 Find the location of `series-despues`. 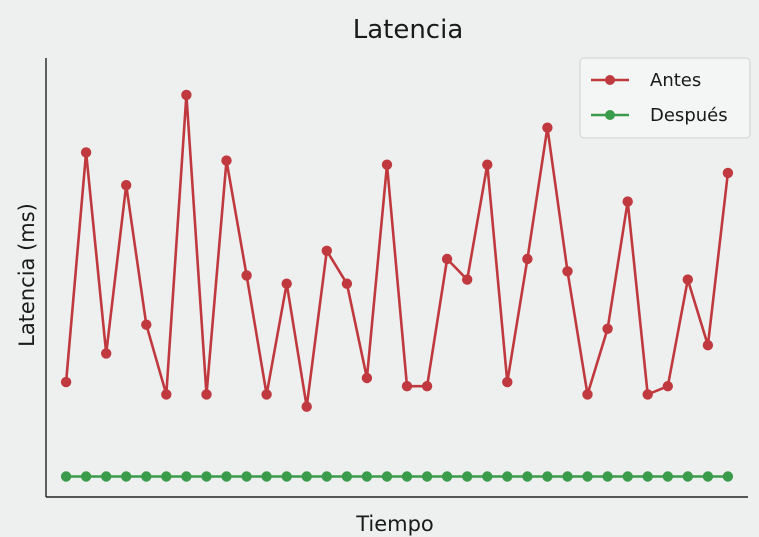

series-despues is located at coordinates (397, 476).